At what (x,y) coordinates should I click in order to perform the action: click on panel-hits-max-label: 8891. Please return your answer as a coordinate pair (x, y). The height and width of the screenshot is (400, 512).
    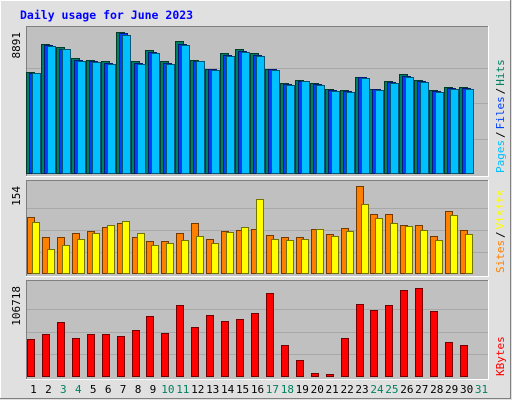
    Looking at the image, I should click on (16, 45).